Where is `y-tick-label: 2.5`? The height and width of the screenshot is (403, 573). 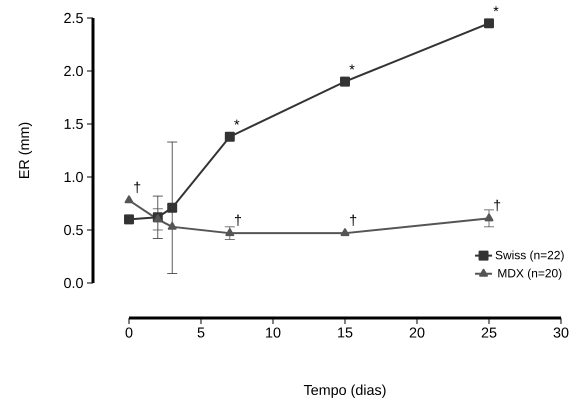
y-tick-label: 2.5 is located at coordinates (73, 18).